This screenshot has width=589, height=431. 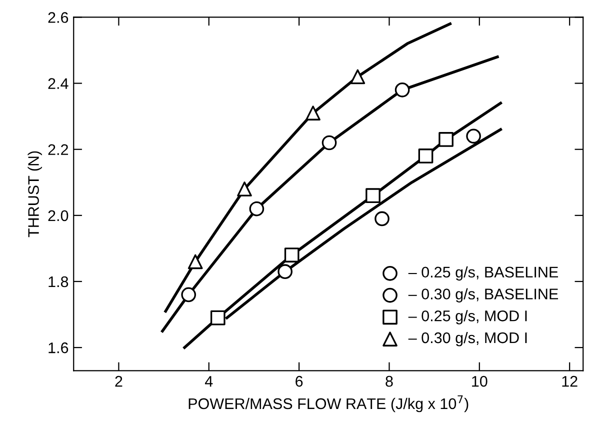 What do you see at coordinates (483, 273) in the screenshot?
I see `legend-label: – 0.25 g/s, BASELINE` at bounding box center [483, 273].